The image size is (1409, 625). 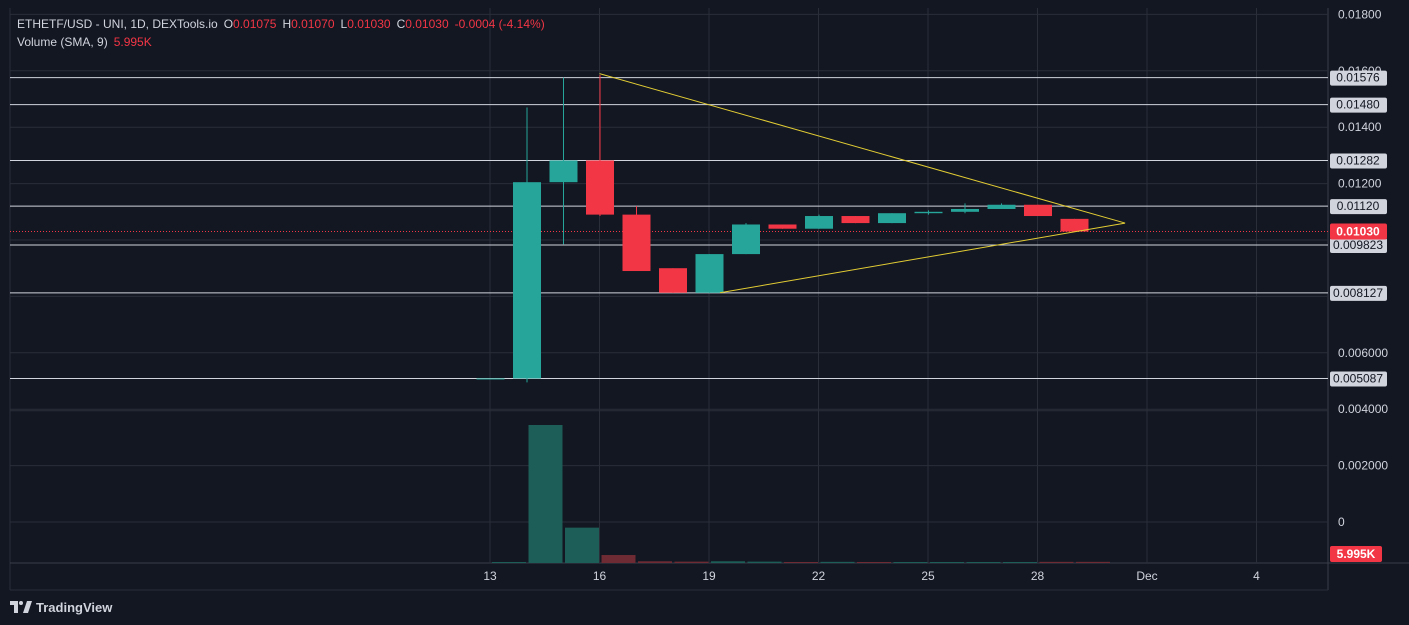 I want to click on x-tick-label: 25, so click(x=928, y=576).